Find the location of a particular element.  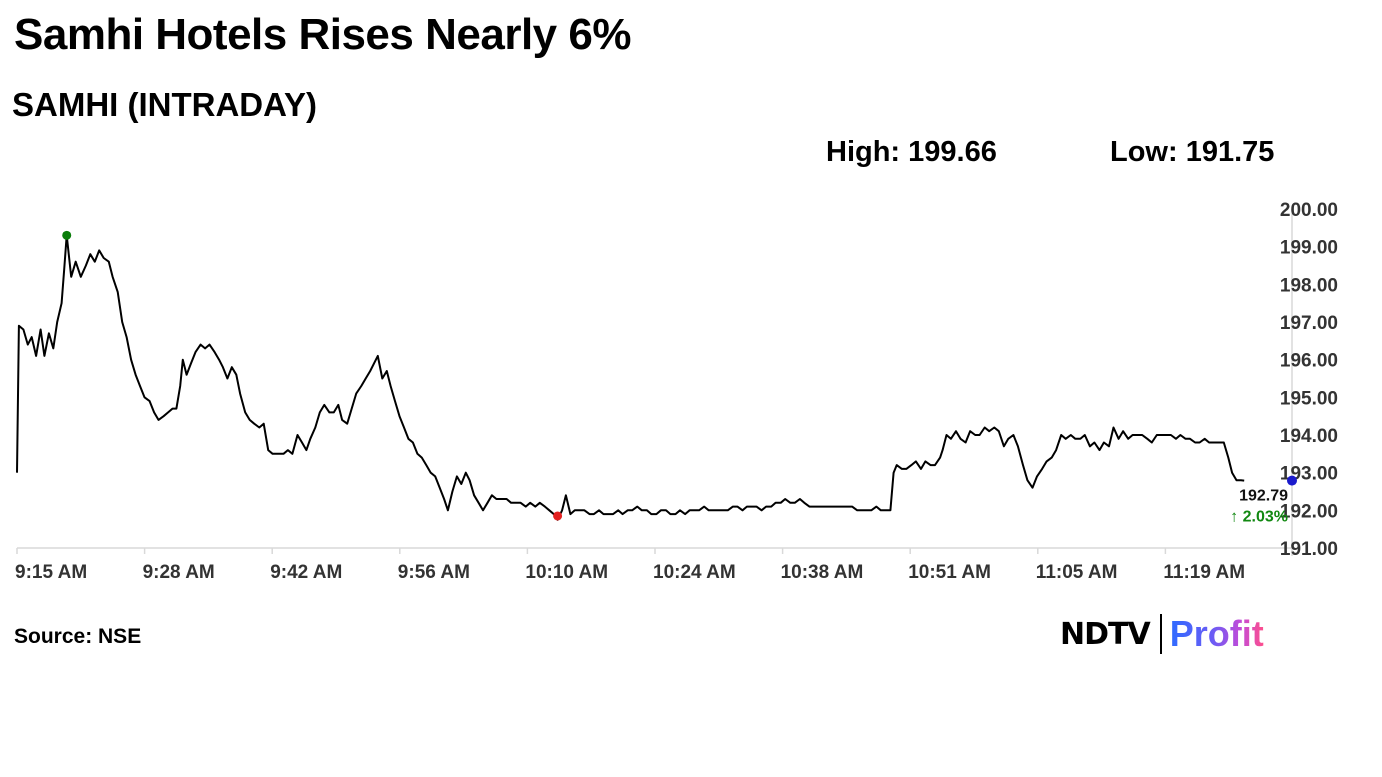

x-tick-label: 10:51 AM is located at coordinates (949, 572).